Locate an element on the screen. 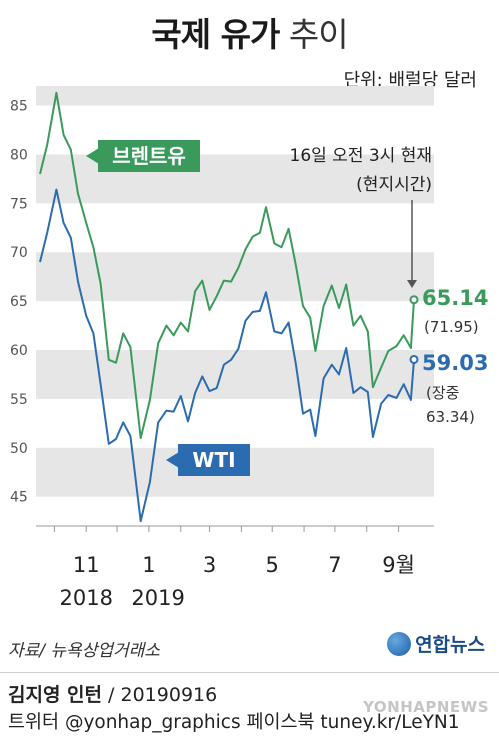  credit-name: 김지영 인턴 is located at coordinates (55, 695).